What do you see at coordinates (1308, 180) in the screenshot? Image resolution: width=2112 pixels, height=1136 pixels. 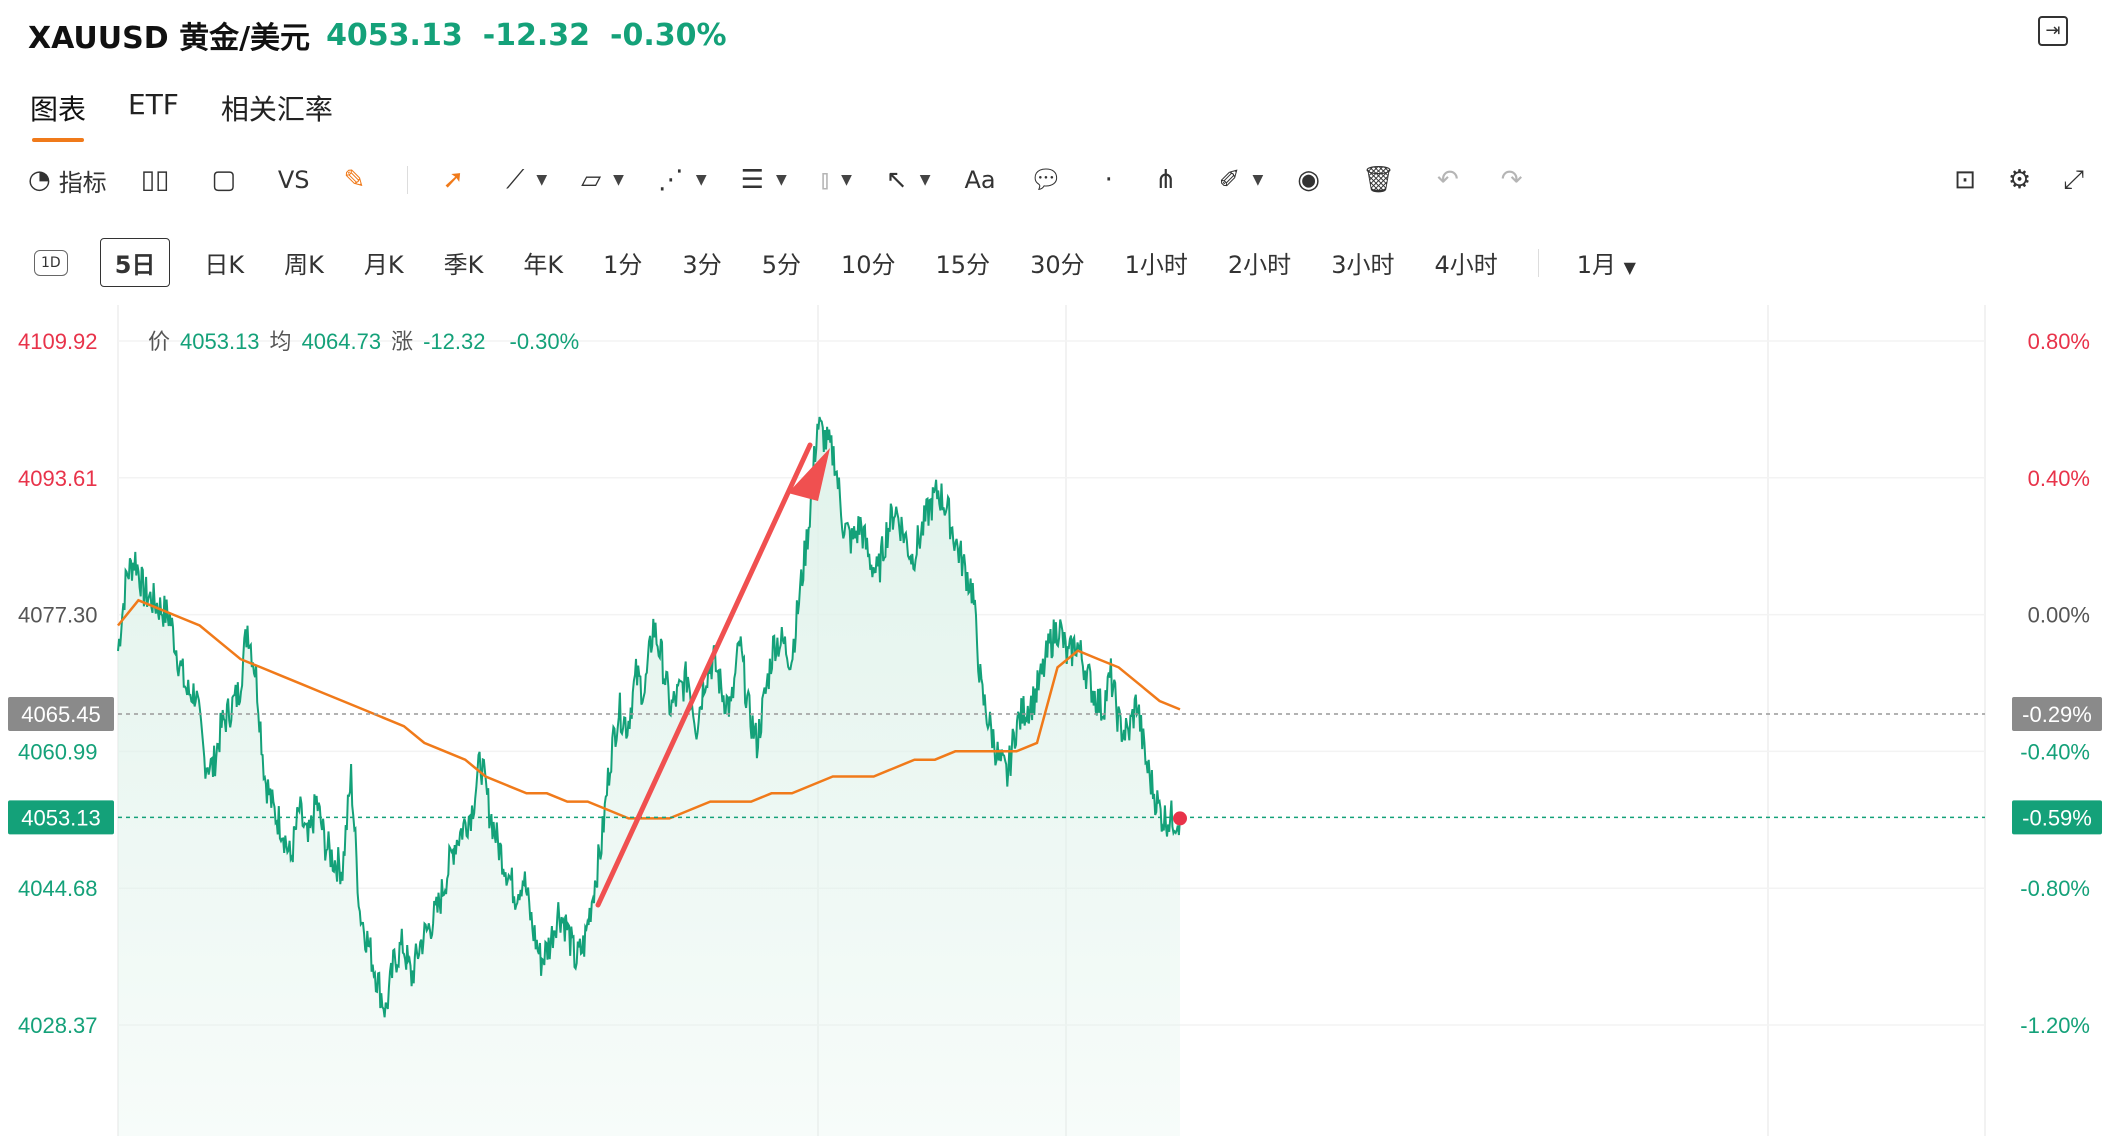 I see `eye-icon: ◉` at bounding box center [1308, 180].